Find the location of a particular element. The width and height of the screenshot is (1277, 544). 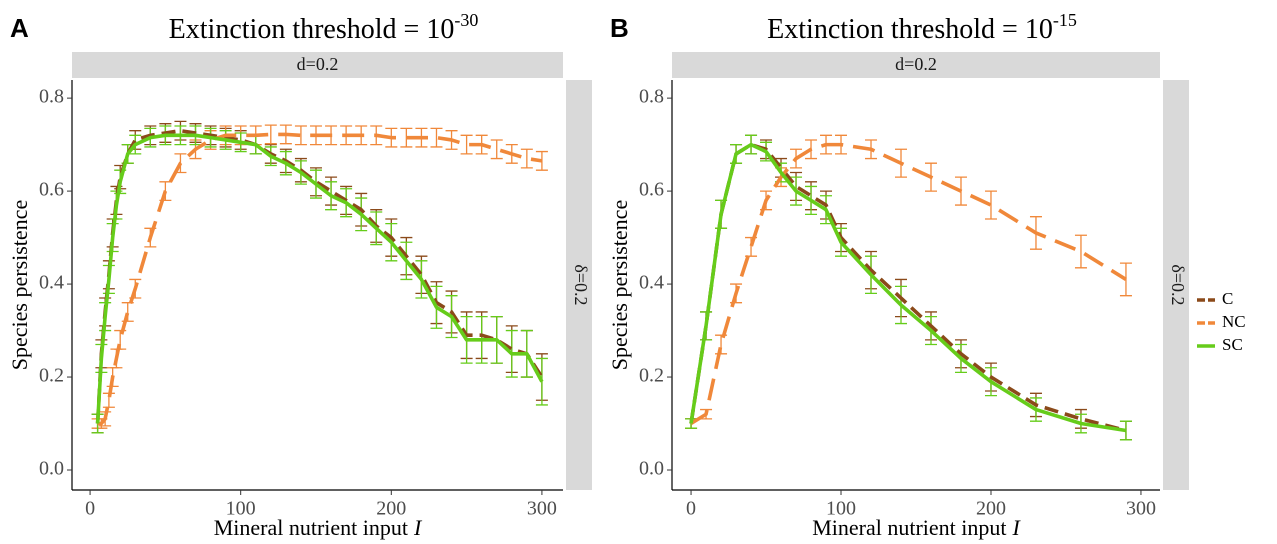

chart-title: Extinction threshold = 10-30 is located at coordinates (324, 27).